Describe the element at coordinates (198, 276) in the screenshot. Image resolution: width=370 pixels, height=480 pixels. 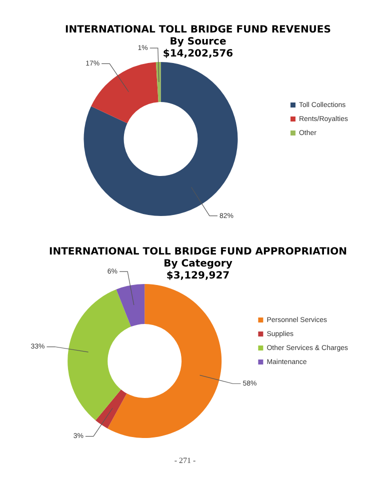
I see `text: $3,129,927` at that location.